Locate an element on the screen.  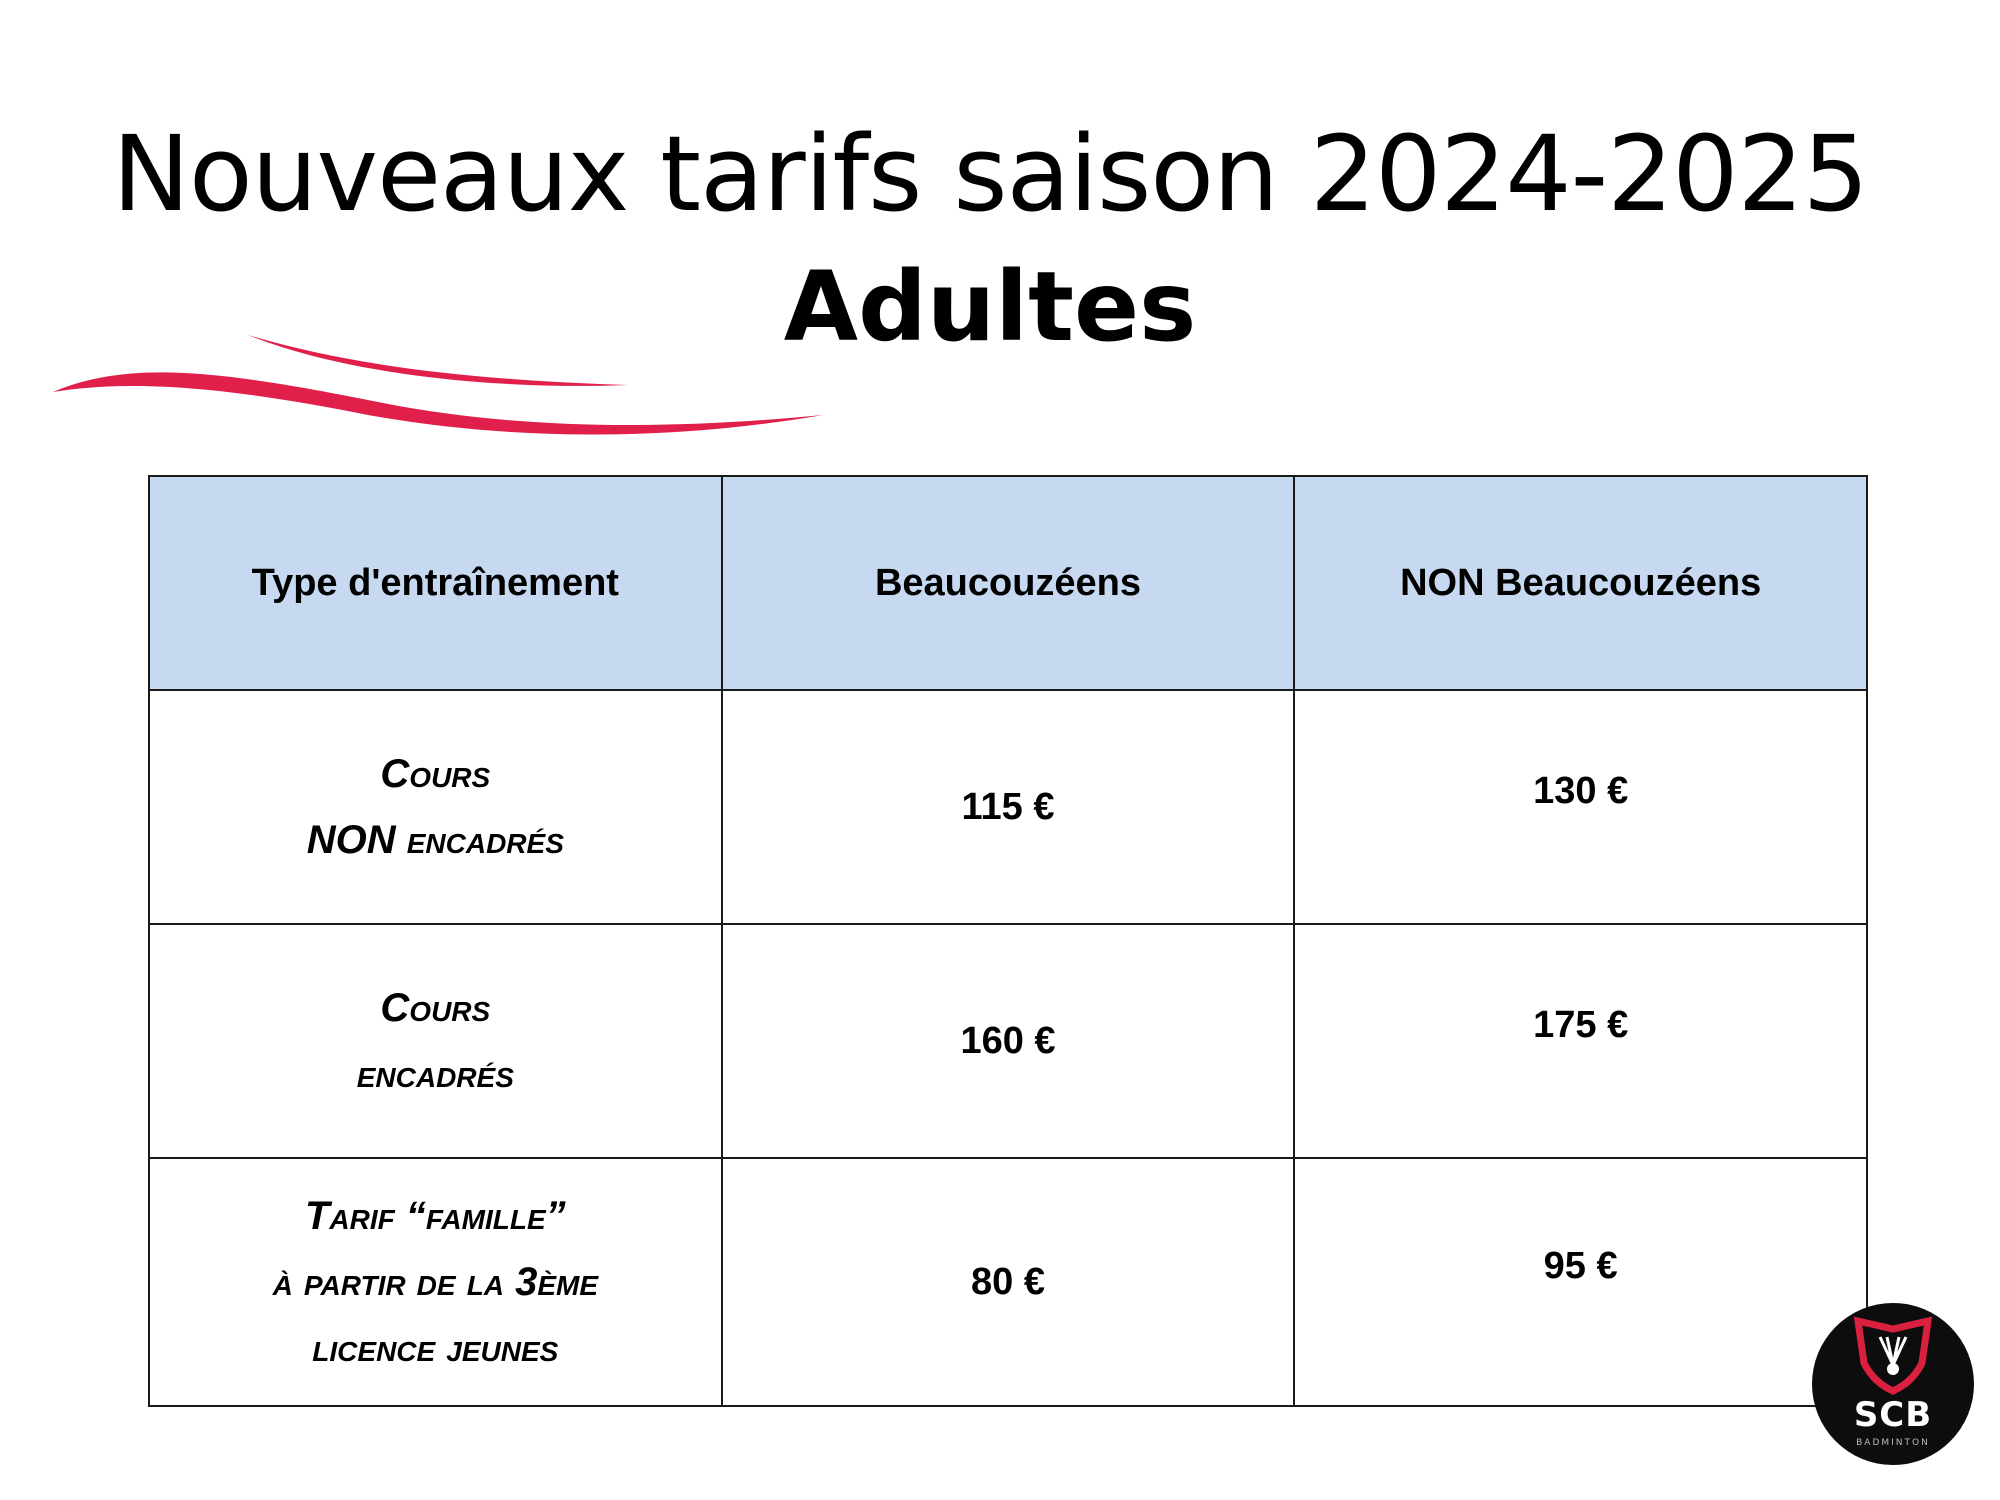
price-cell: 95 € is located at coordinates (1580, 1282).